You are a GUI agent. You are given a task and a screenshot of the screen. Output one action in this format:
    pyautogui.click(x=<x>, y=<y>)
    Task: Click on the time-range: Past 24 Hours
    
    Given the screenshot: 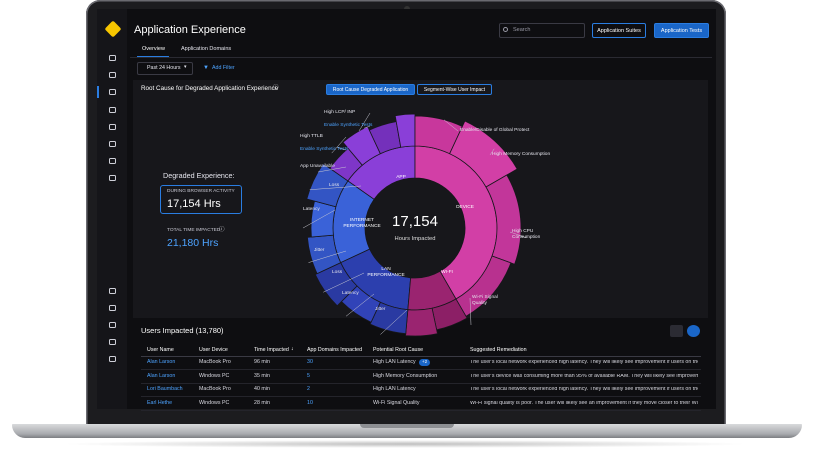 What is the action you would take?
    pyautogui.click(x=164, y=68)
    